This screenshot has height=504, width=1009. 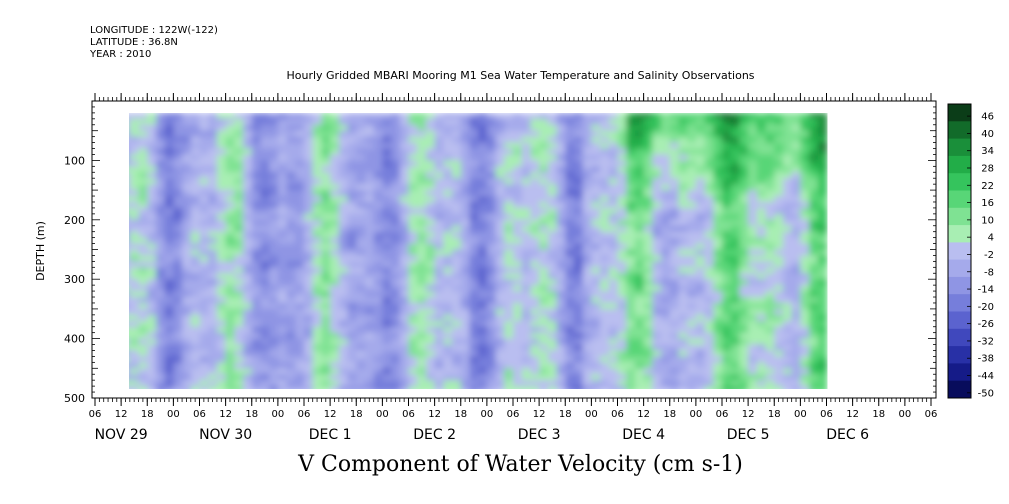 I want to click on x-hour-tick-label: 18, so click(x=356, y=414).